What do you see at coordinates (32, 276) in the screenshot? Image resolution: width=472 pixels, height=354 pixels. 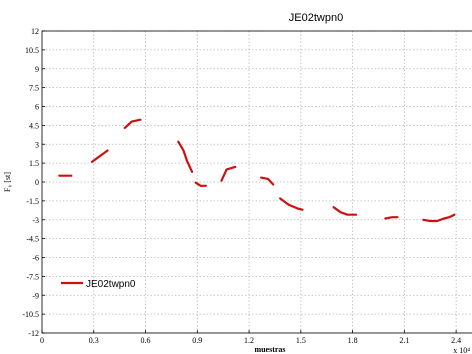 I see `y-tick-label: -7.5` at bounding box center [32, 276].